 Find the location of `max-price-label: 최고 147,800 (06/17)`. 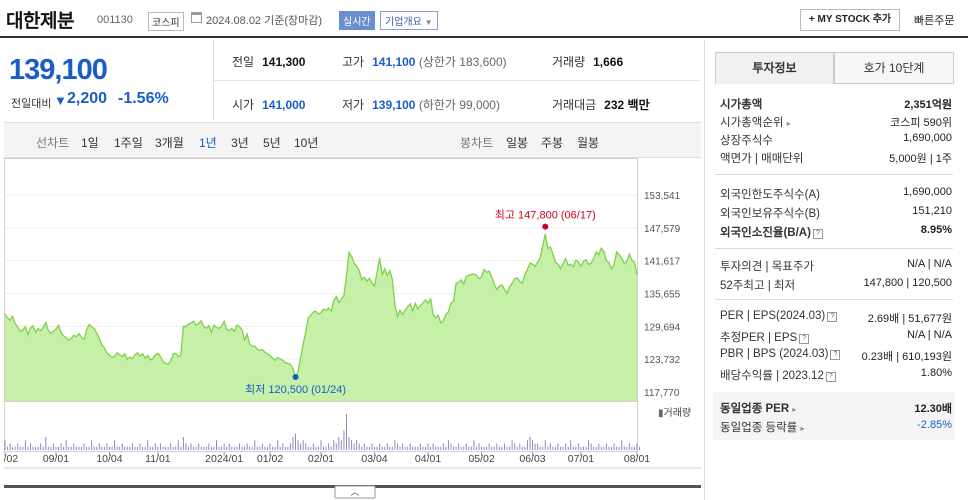

max-price-label: 최고 147,800 (06/17) is located at coordinates (545, 215).